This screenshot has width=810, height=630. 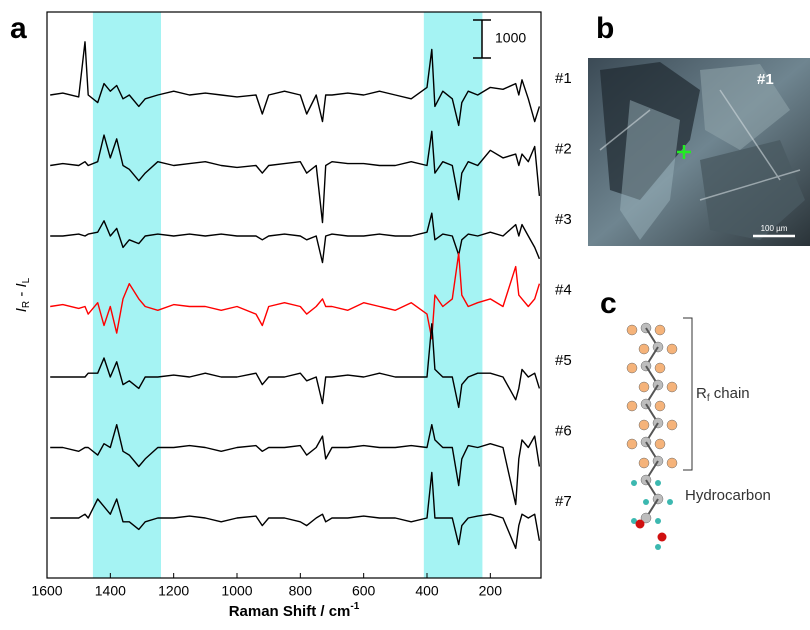 I want to click on x-tick-label: 600, so click(x=364, y=591).